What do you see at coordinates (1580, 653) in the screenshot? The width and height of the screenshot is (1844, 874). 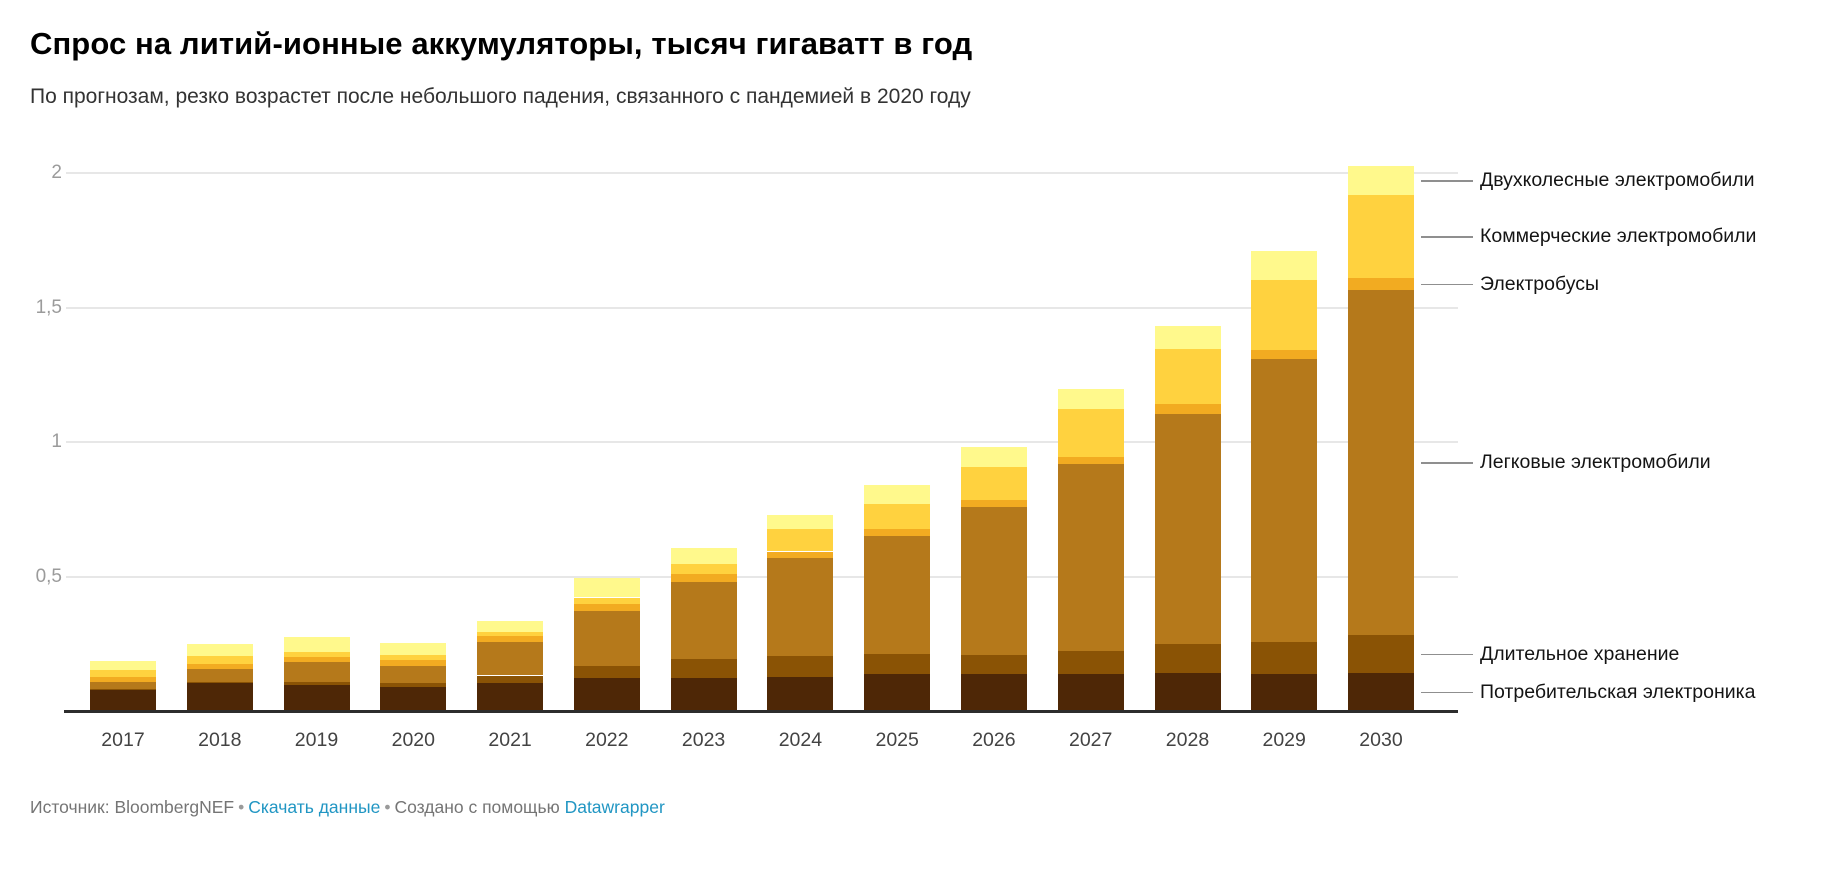 I see `series-annotation-label: Длительное хранение` at bounding box center [1580, 653].